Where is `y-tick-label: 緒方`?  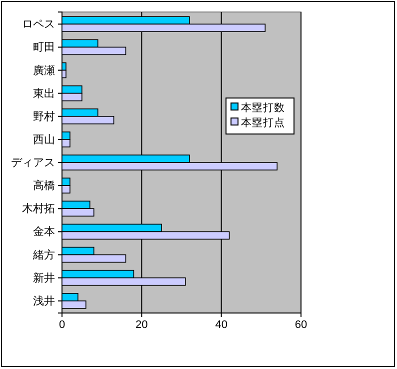 y-tick-label: 緒方 is located at coordinates (43, 255).